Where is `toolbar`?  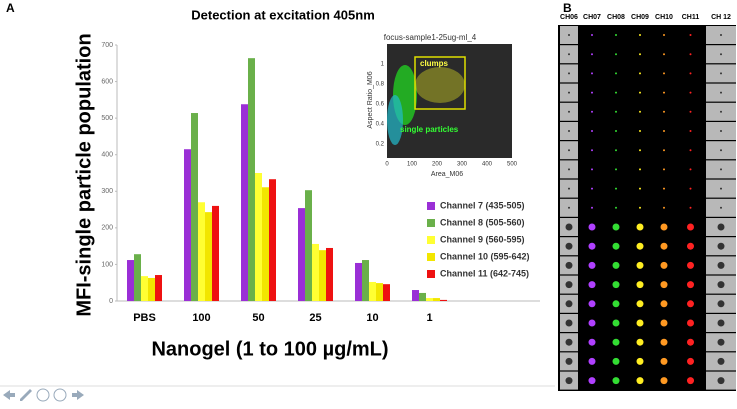 toolbar is located at coordinates (43, 395).